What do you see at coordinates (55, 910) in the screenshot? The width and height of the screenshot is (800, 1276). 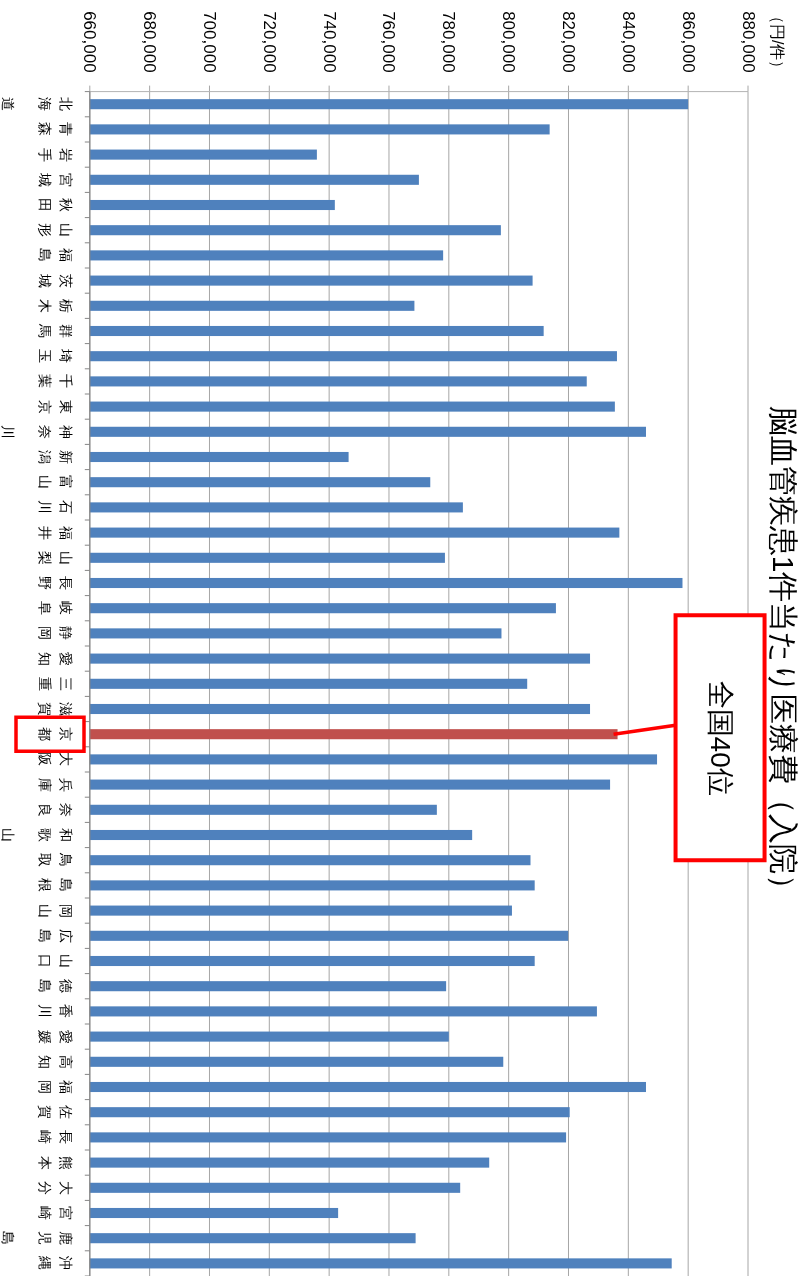 I see `y-tick-label: 岡山` at bounding box center [55, 910].